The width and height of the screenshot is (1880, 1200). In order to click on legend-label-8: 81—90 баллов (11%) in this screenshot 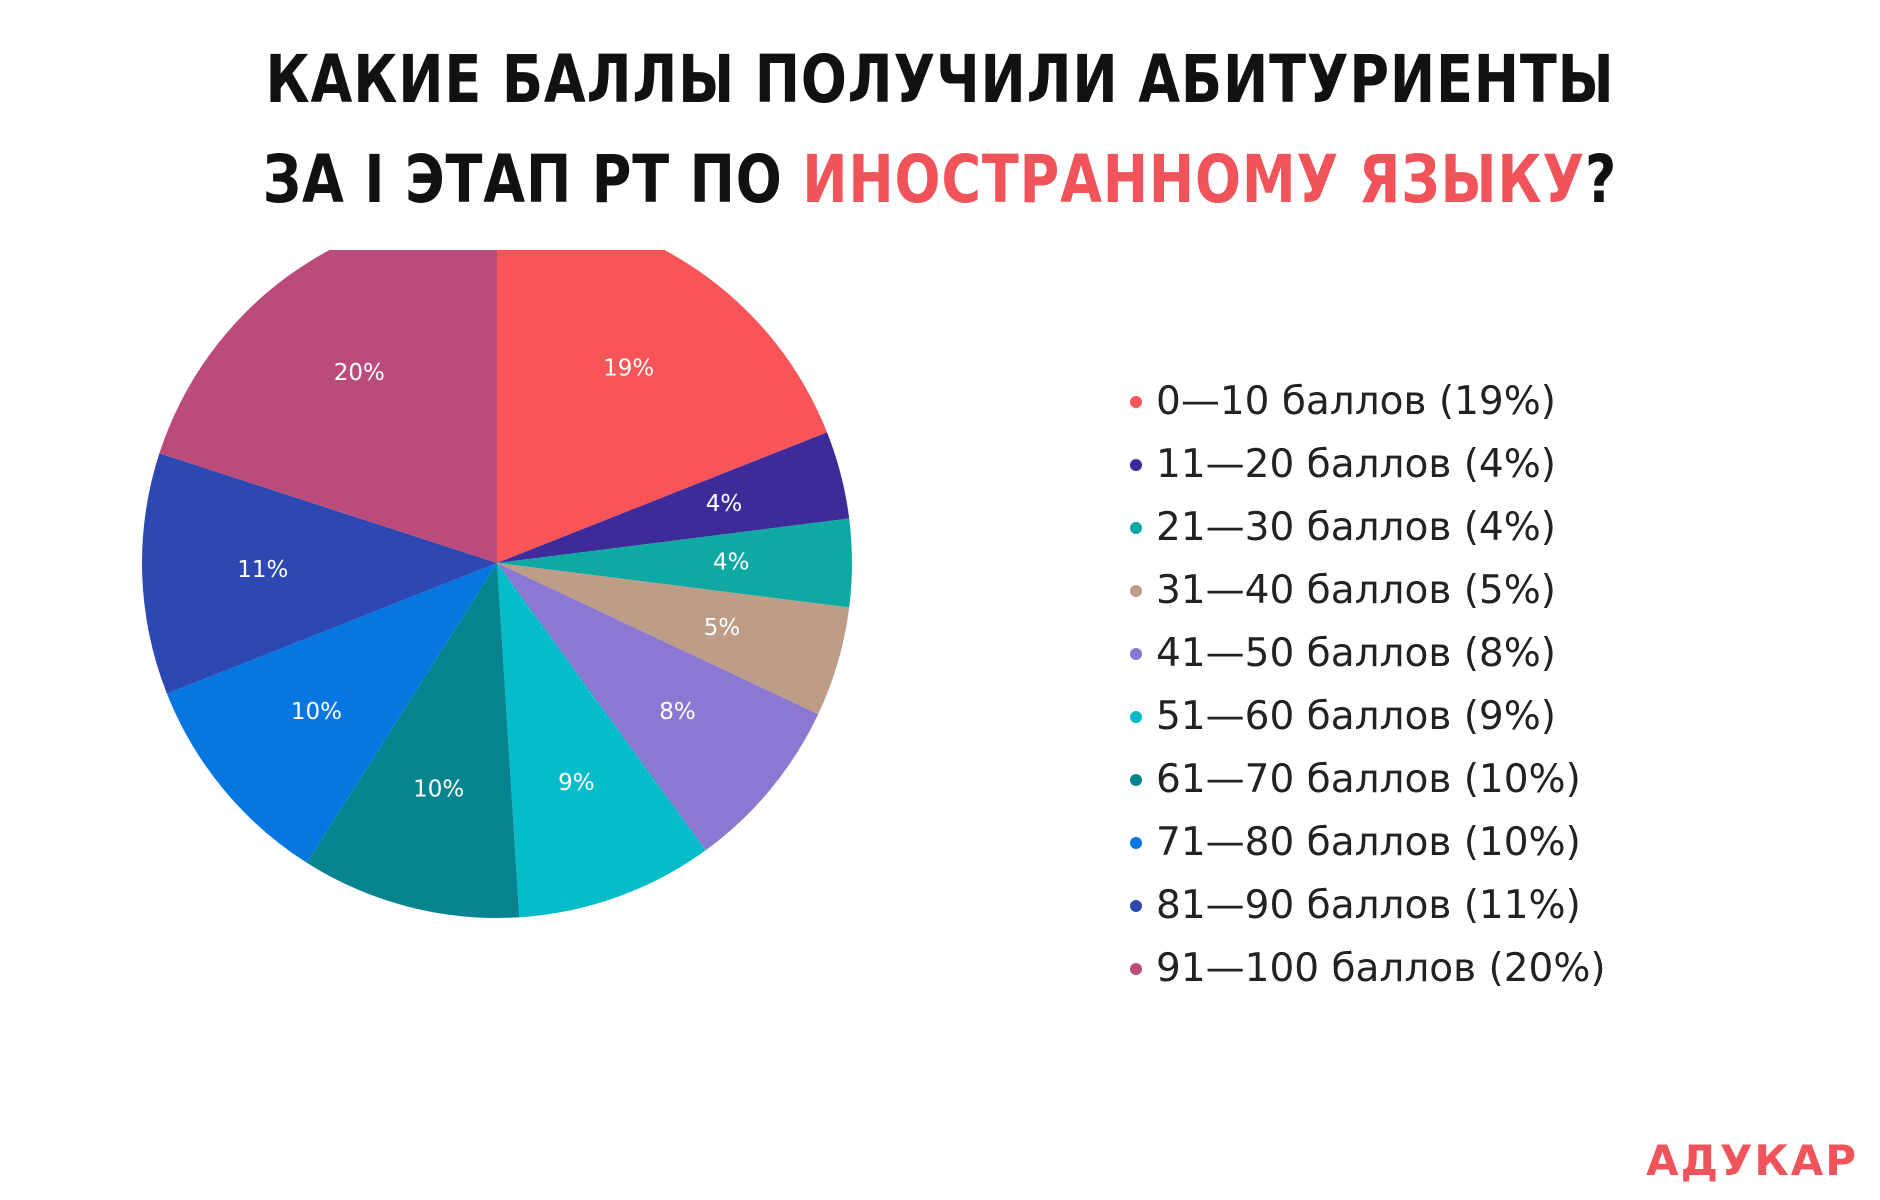, I will do `click(1368, 905)`.